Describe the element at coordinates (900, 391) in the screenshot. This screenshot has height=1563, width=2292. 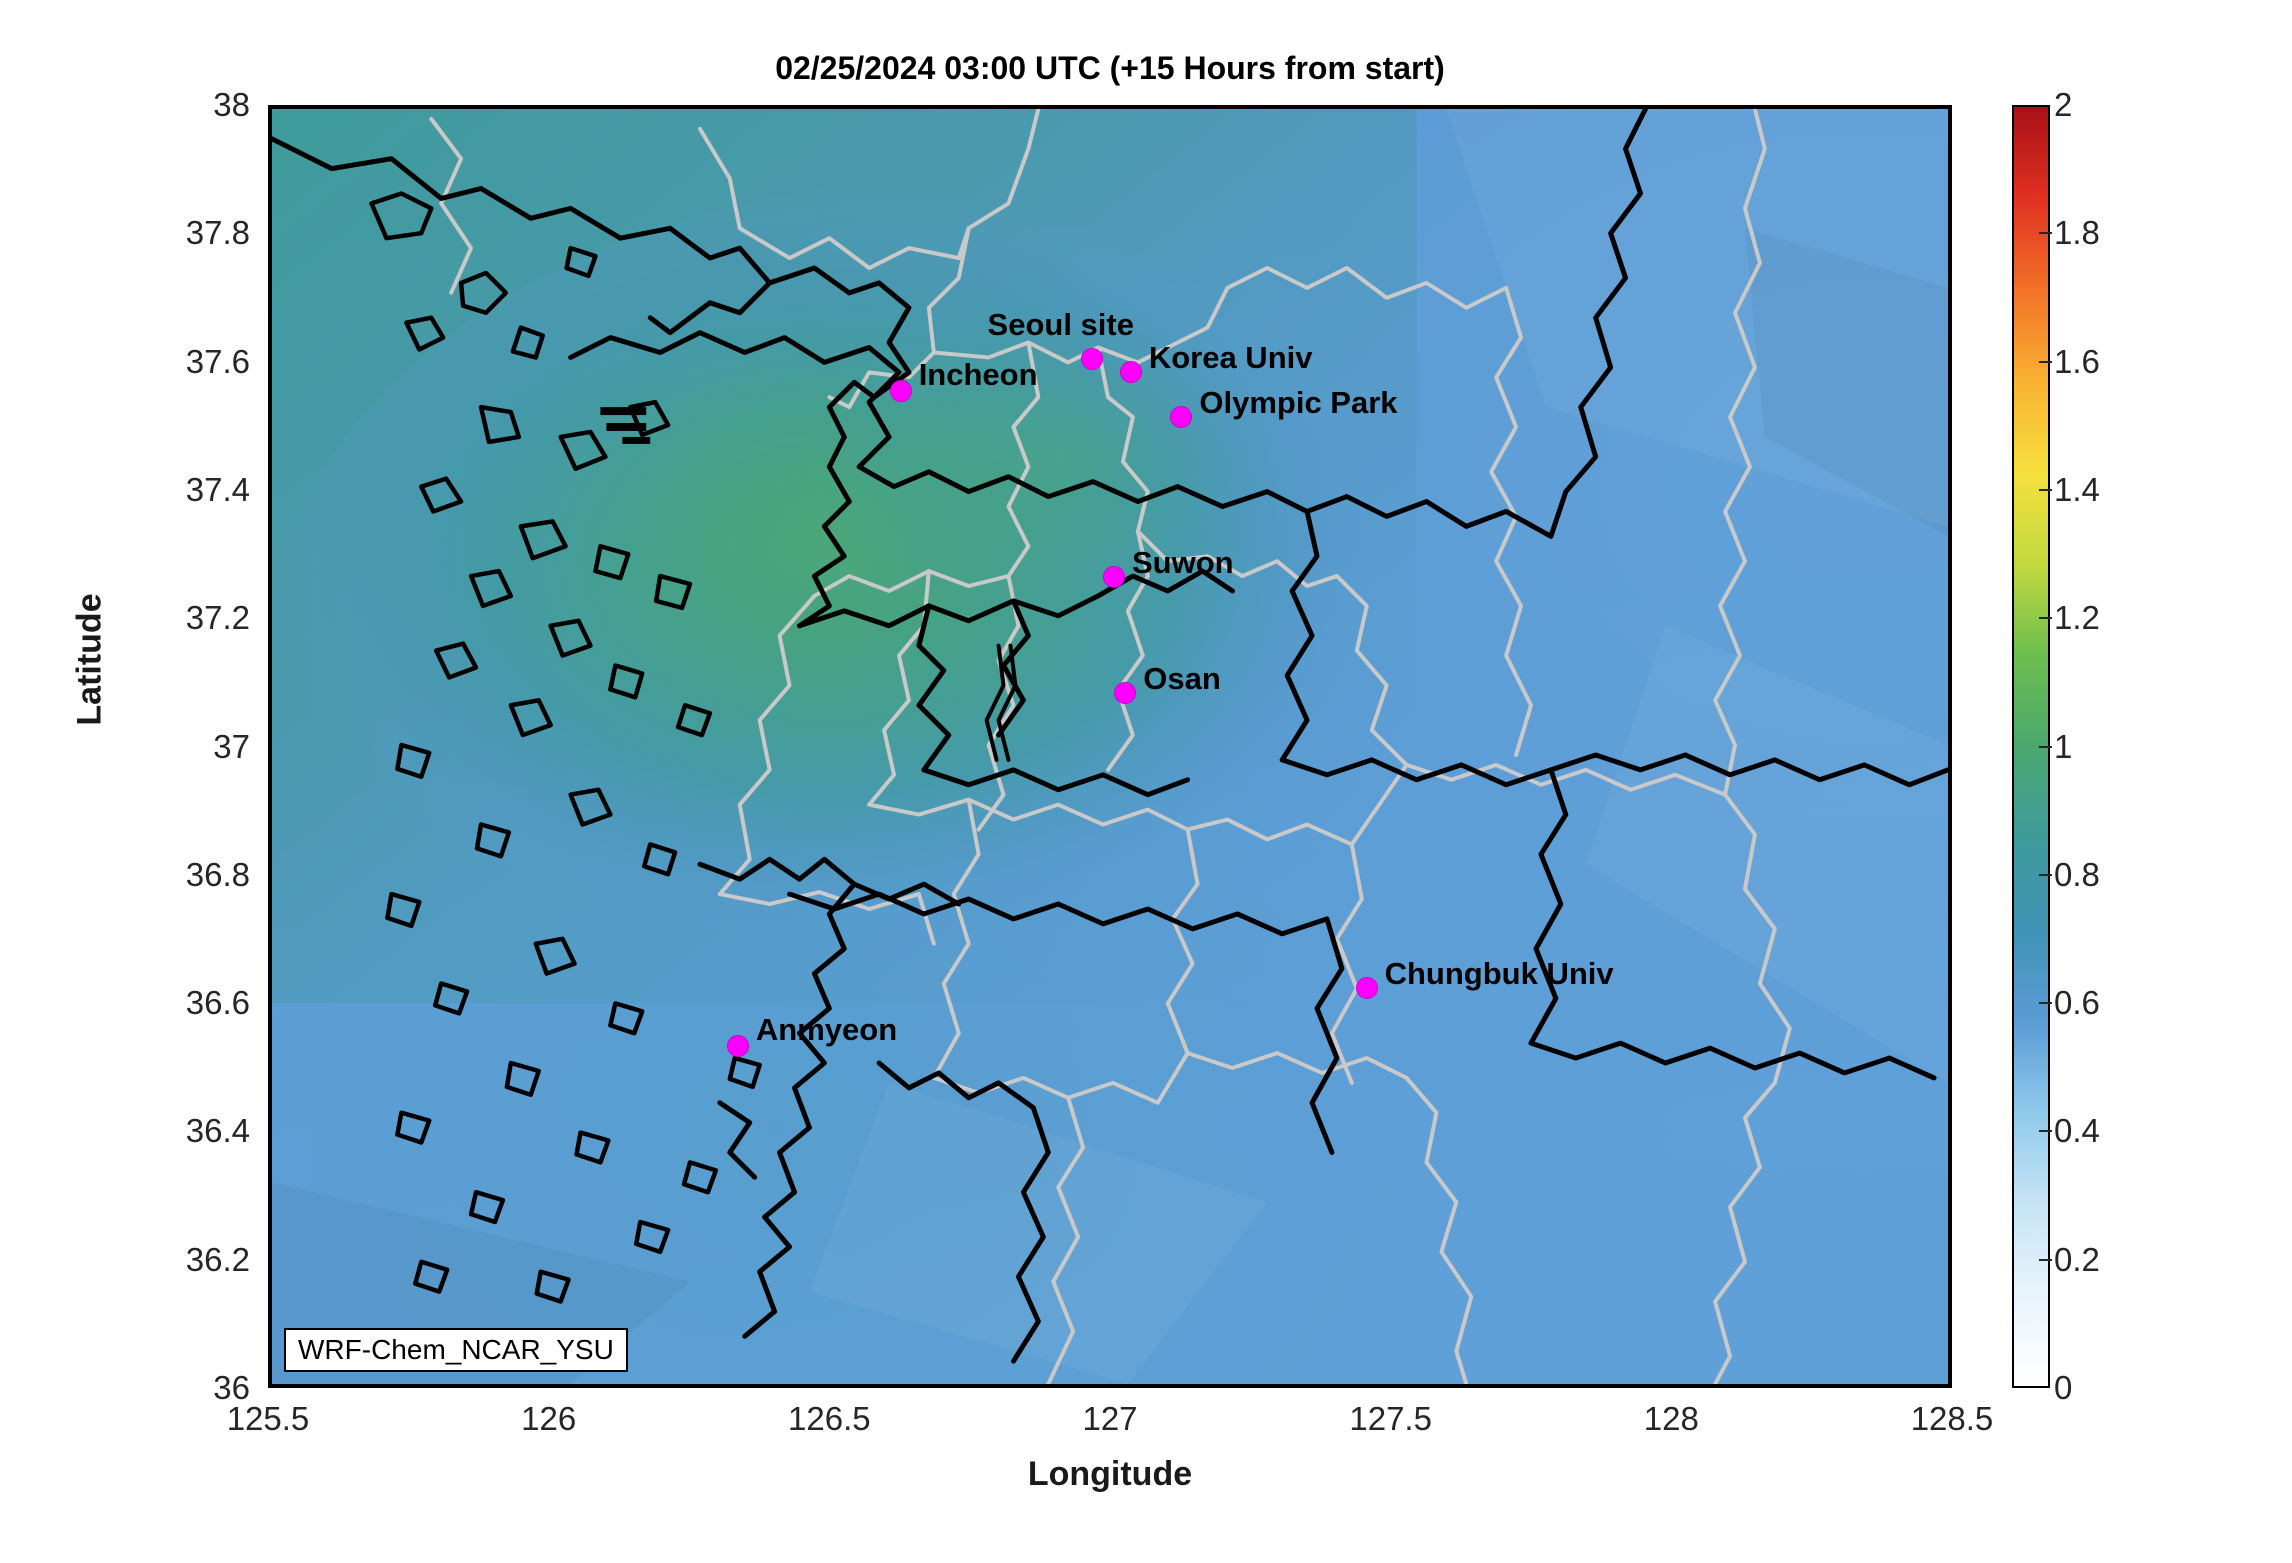
I see `site-marker-incheon` at that location.